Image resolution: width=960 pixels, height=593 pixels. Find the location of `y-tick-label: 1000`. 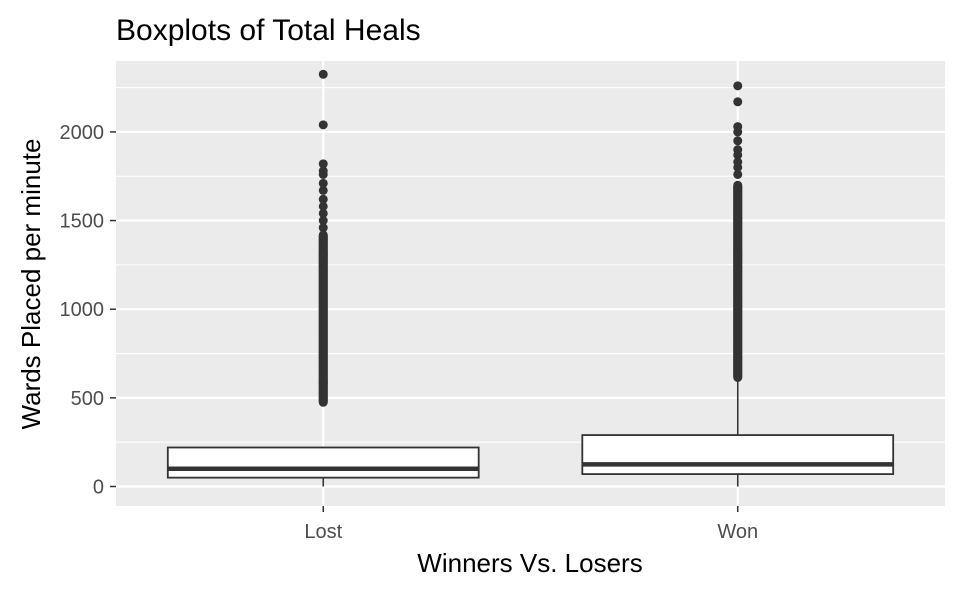

y-tick-label: 1000 is located at coordinates (82, 310).